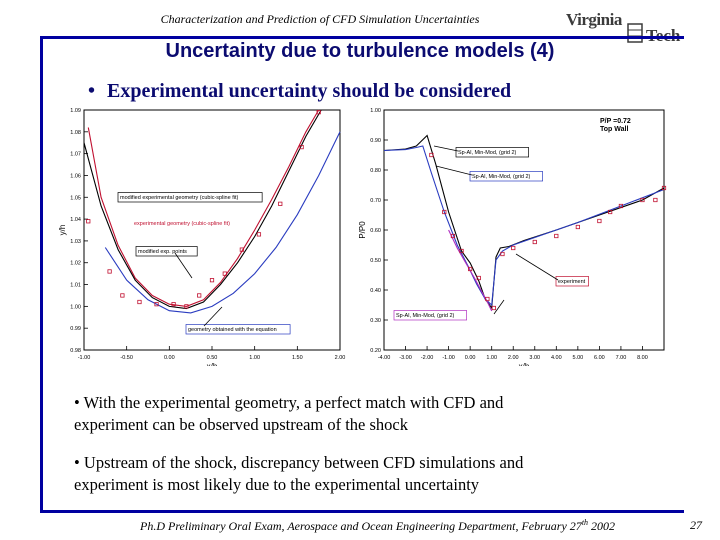 The width and height of the screenshot is (720, 540). What do you see at coordinates (62, 230) in the screenshot?
I see `geometry-y-axis-label: y/h` at bounding box center [62, 230].